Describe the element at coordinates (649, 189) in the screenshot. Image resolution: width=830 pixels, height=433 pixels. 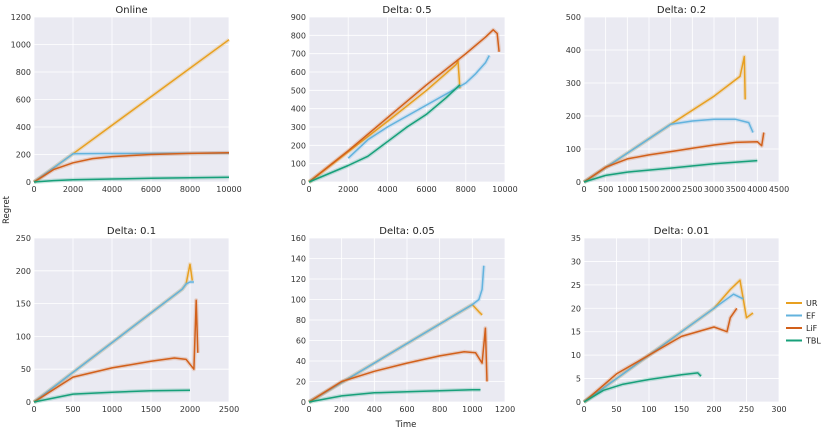
I see `x-tick-label: 1500` at that location.